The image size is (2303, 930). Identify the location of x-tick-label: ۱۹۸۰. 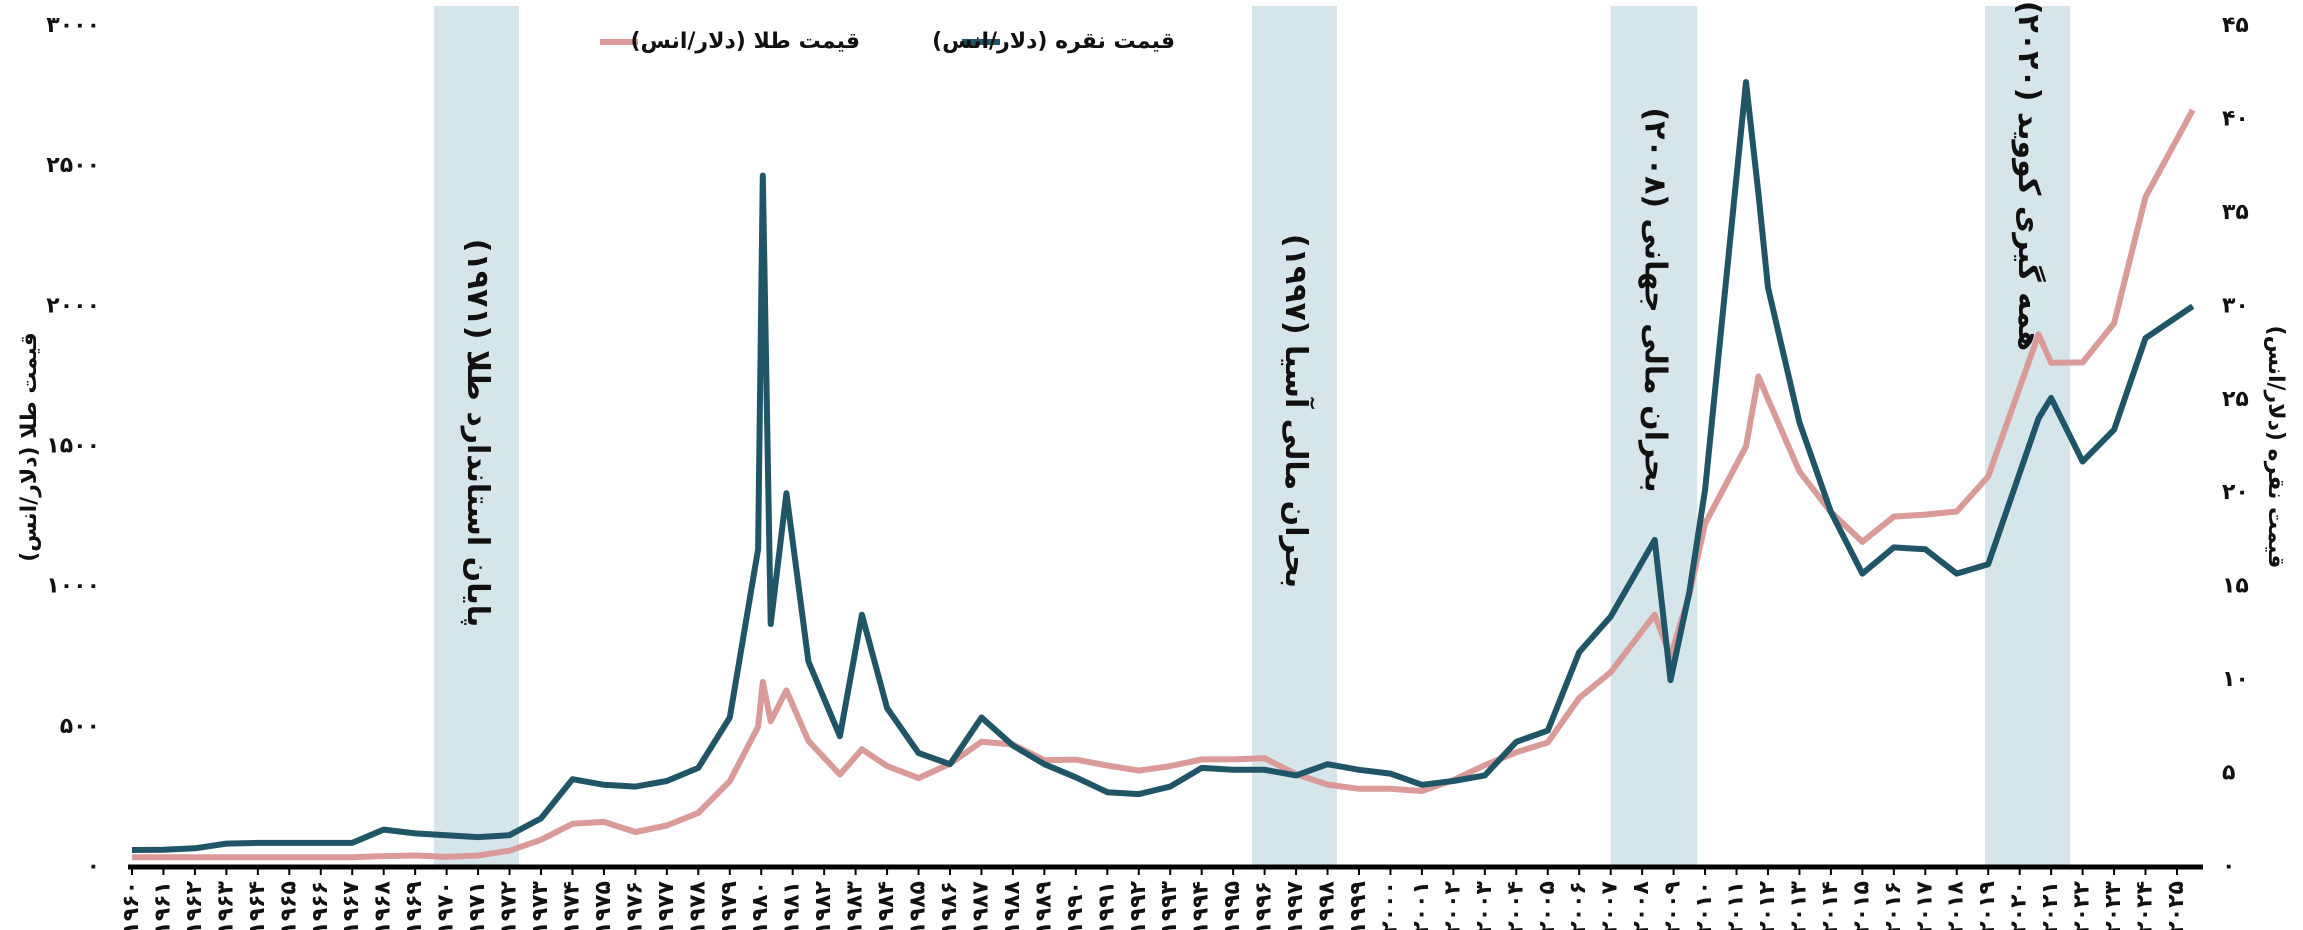
(760, 905).